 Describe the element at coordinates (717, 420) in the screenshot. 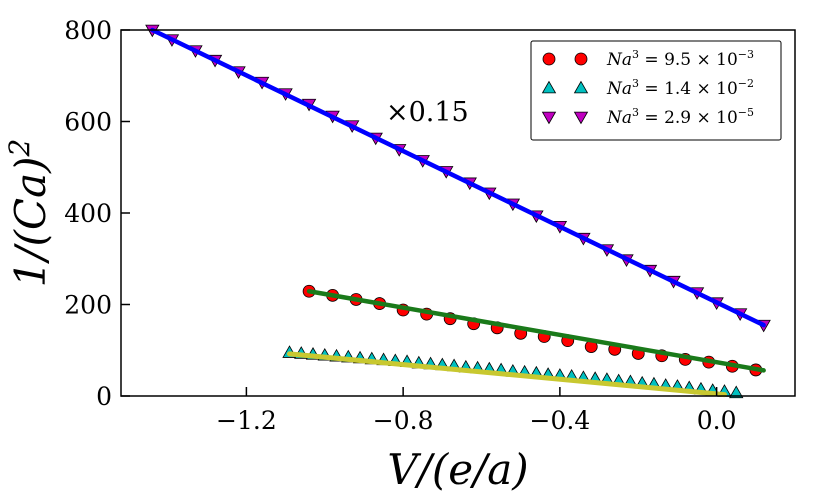

I see `x-tick-label: 0.0` at that location.